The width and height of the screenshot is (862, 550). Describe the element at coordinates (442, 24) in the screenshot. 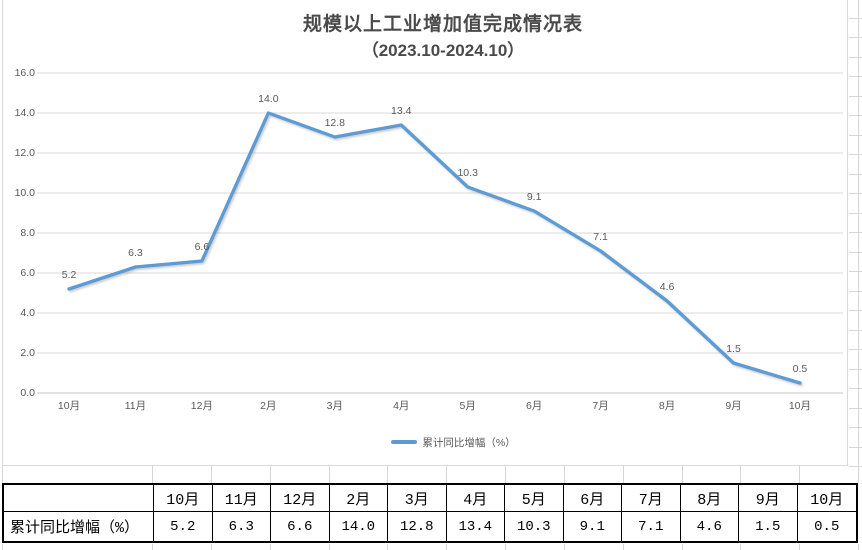

I see `chart-title: 规模以上工业增加值完成情况表` at that location.